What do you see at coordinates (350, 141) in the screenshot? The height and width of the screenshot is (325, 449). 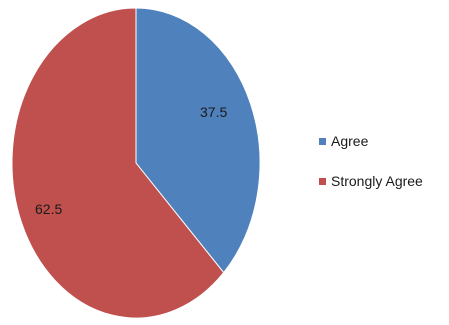 I see `legend-label-agree: Agree` at bounding box center [350, 141].